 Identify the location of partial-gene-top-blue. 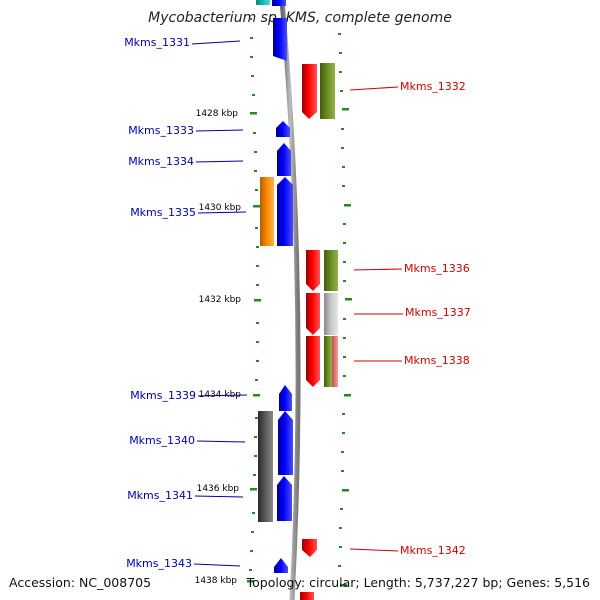
(279, 3).